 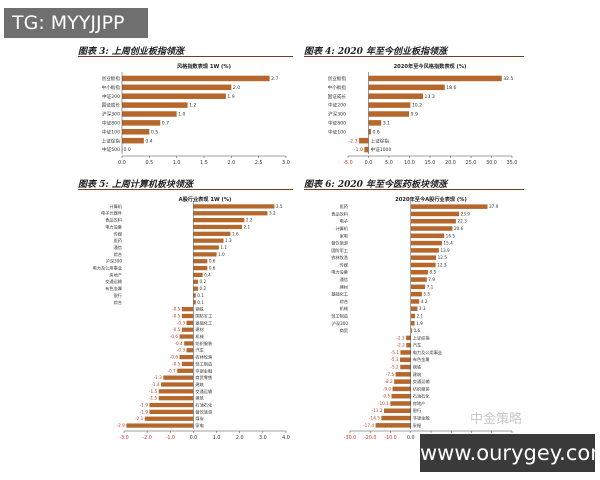 What do you see at coordinates (118, 247) in the screenshot?
I see `category-label: 通信` at bounding box center [118, 247].